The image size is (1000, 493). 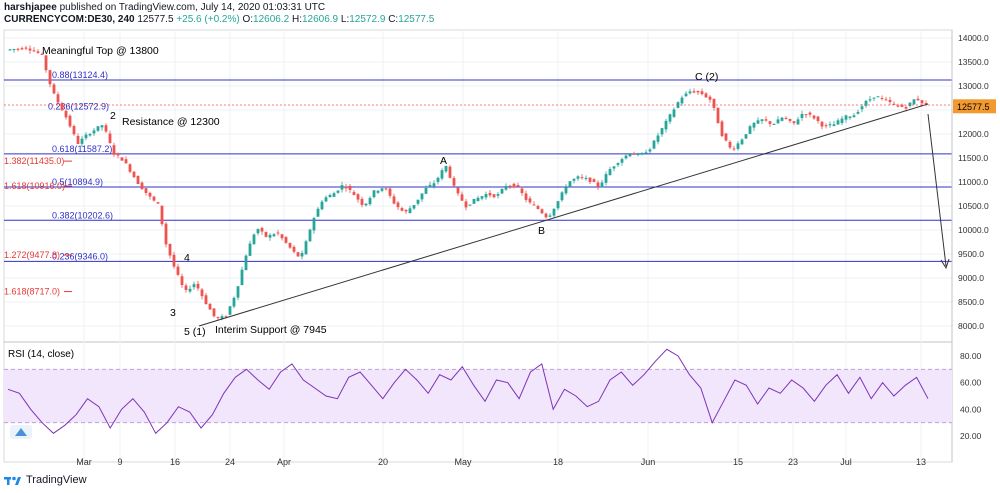 I want to click on rsi-band, so click(x=478, y=396).